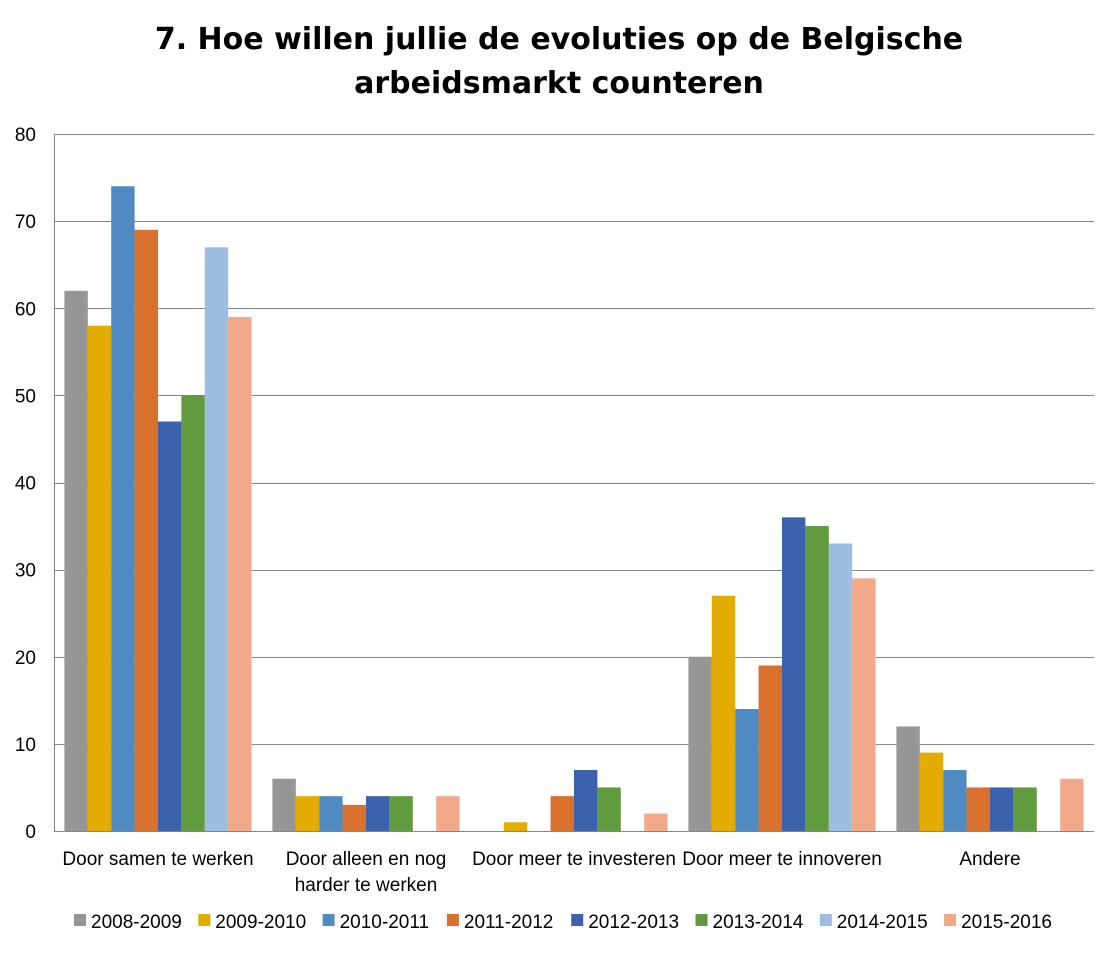 The image size is (1118, 959). I want to click on x-category-label: Door meer te investeren, so click(574, 859).